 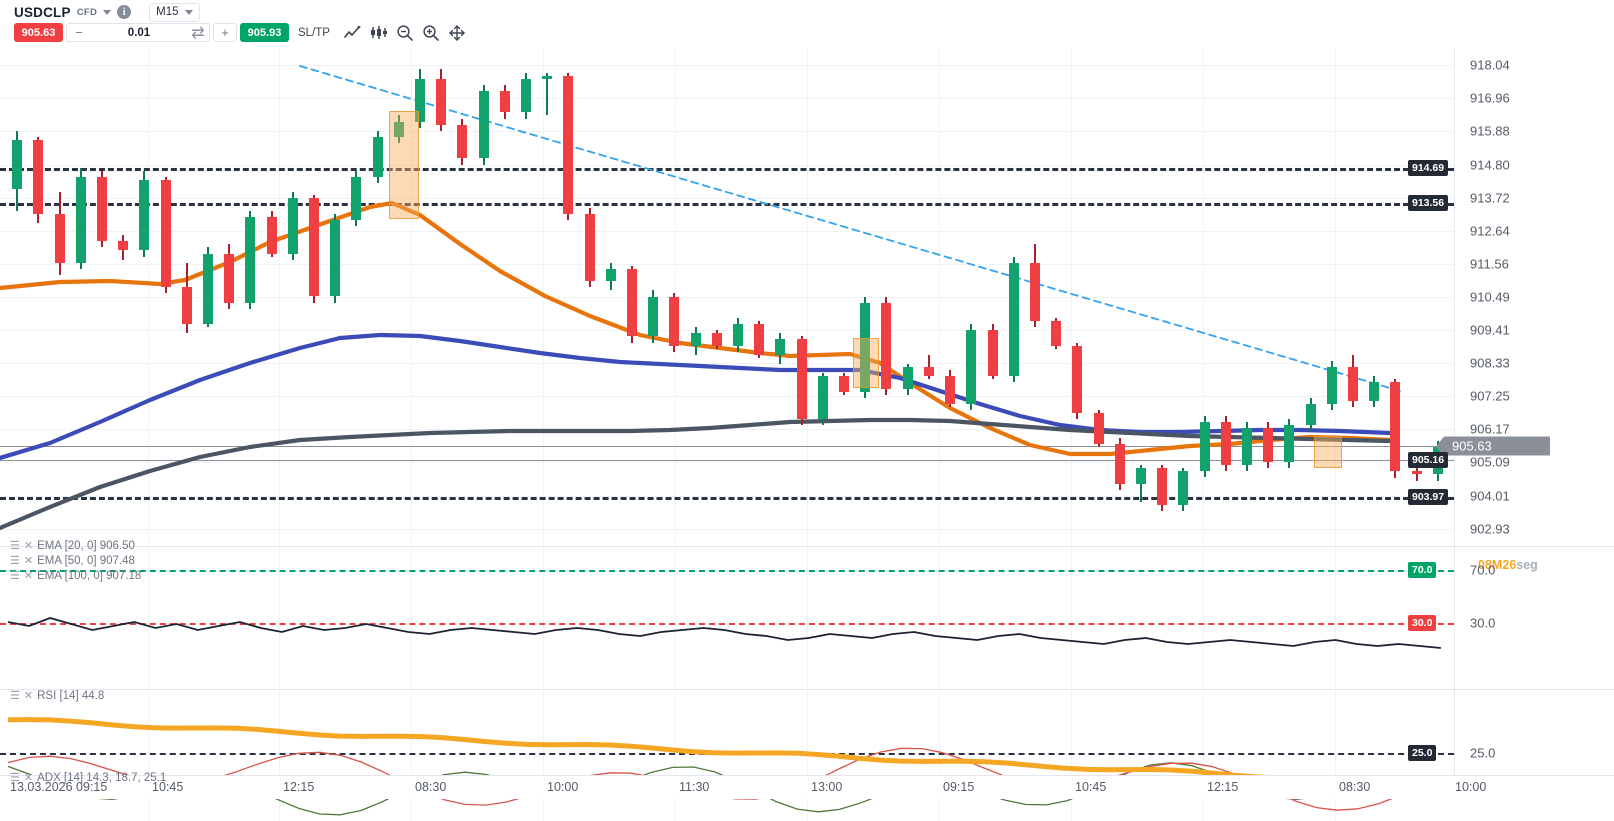 I want to click on order-level-tag: 905.16, so click(x=1428, y=460).